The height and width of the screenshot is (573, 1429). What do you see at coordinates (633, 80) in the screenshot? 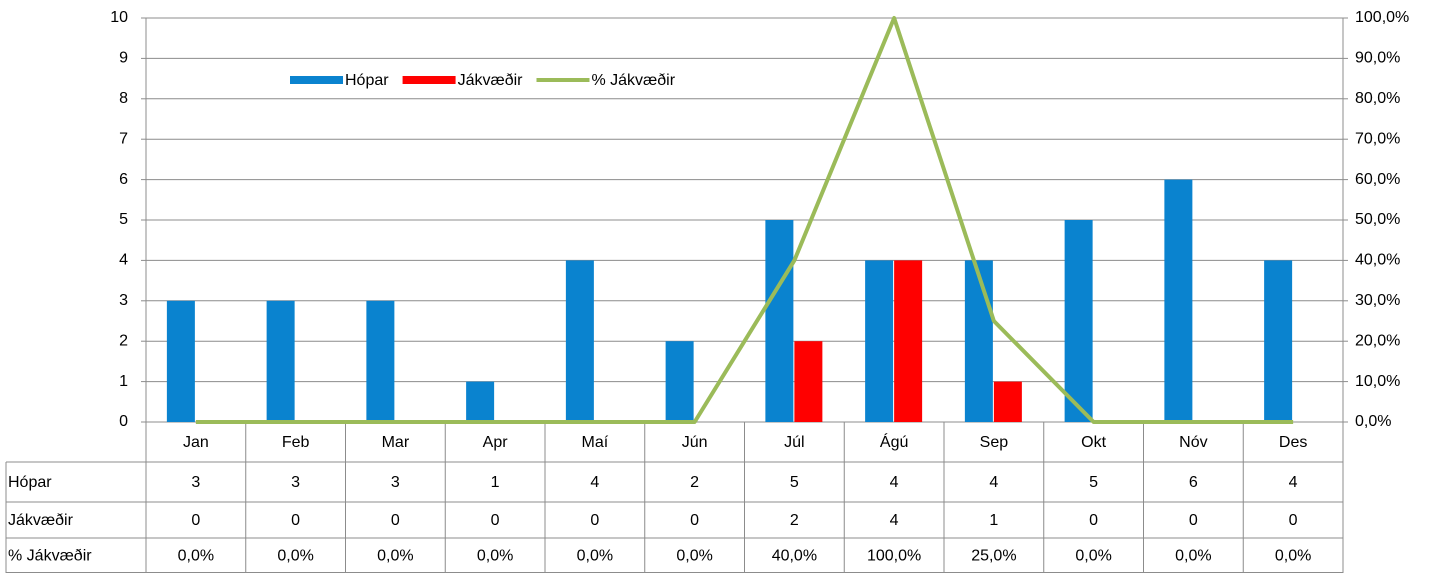
I see `legend-label: % Jákvæðir` at bounding box center [633, 80].